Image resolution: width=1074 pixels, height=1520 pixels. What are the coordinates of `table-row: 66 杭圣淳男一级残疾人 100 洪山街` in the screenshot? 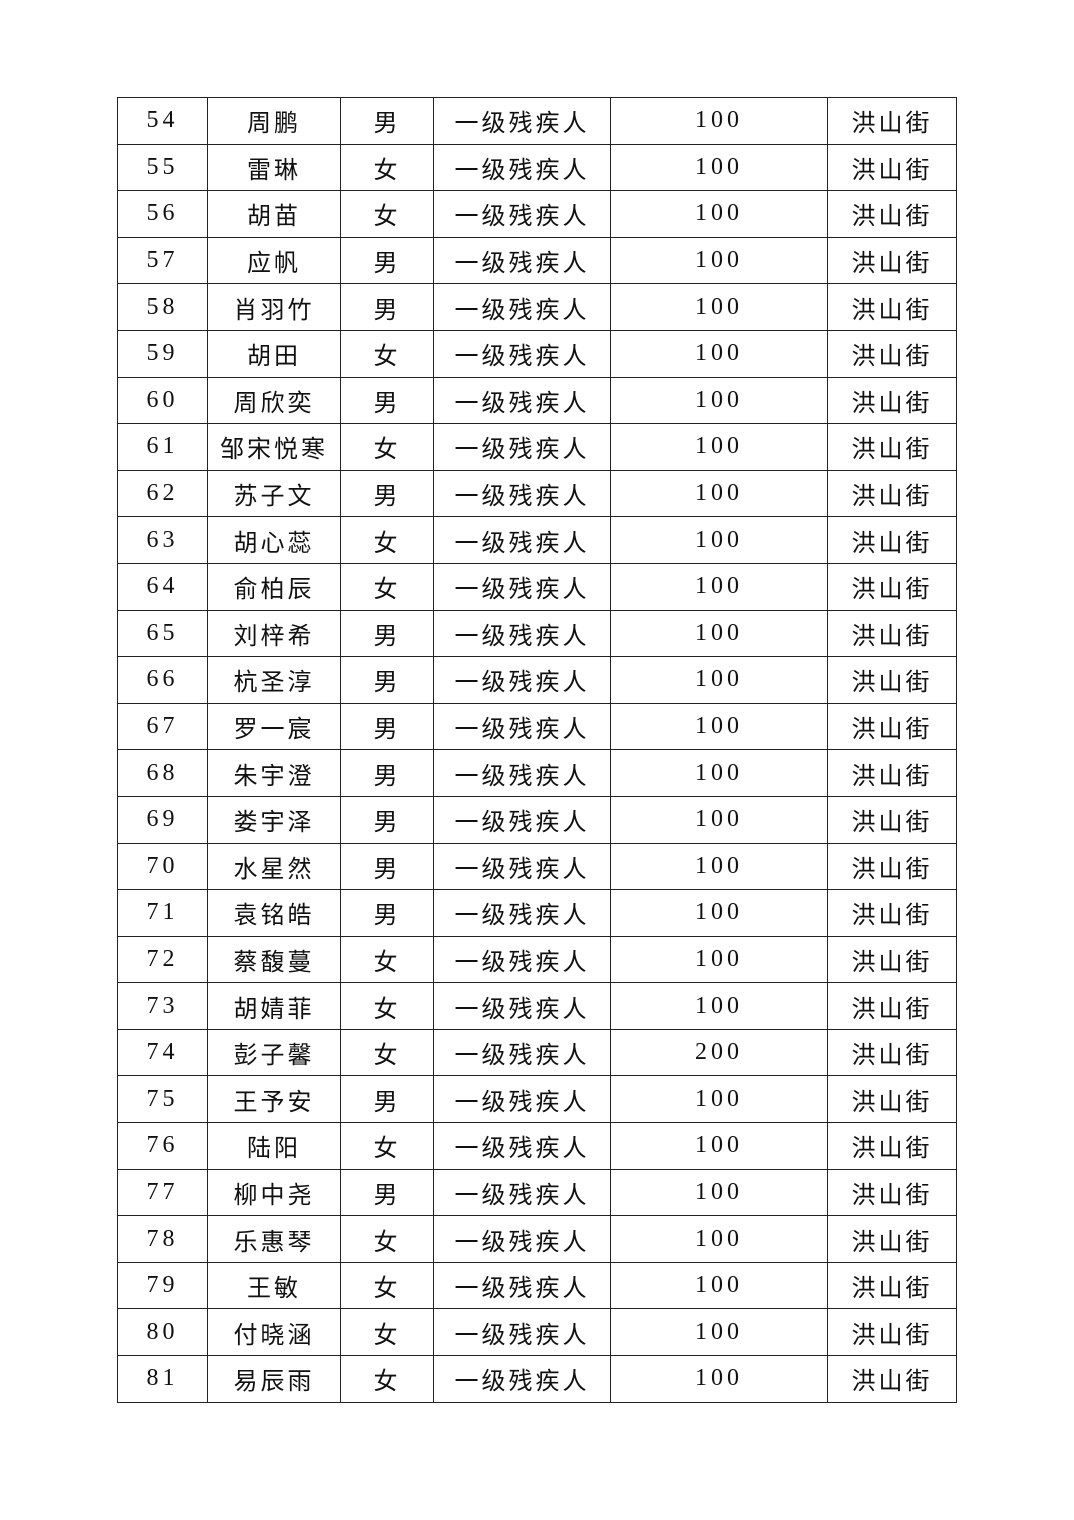 It's located at (537, 680).